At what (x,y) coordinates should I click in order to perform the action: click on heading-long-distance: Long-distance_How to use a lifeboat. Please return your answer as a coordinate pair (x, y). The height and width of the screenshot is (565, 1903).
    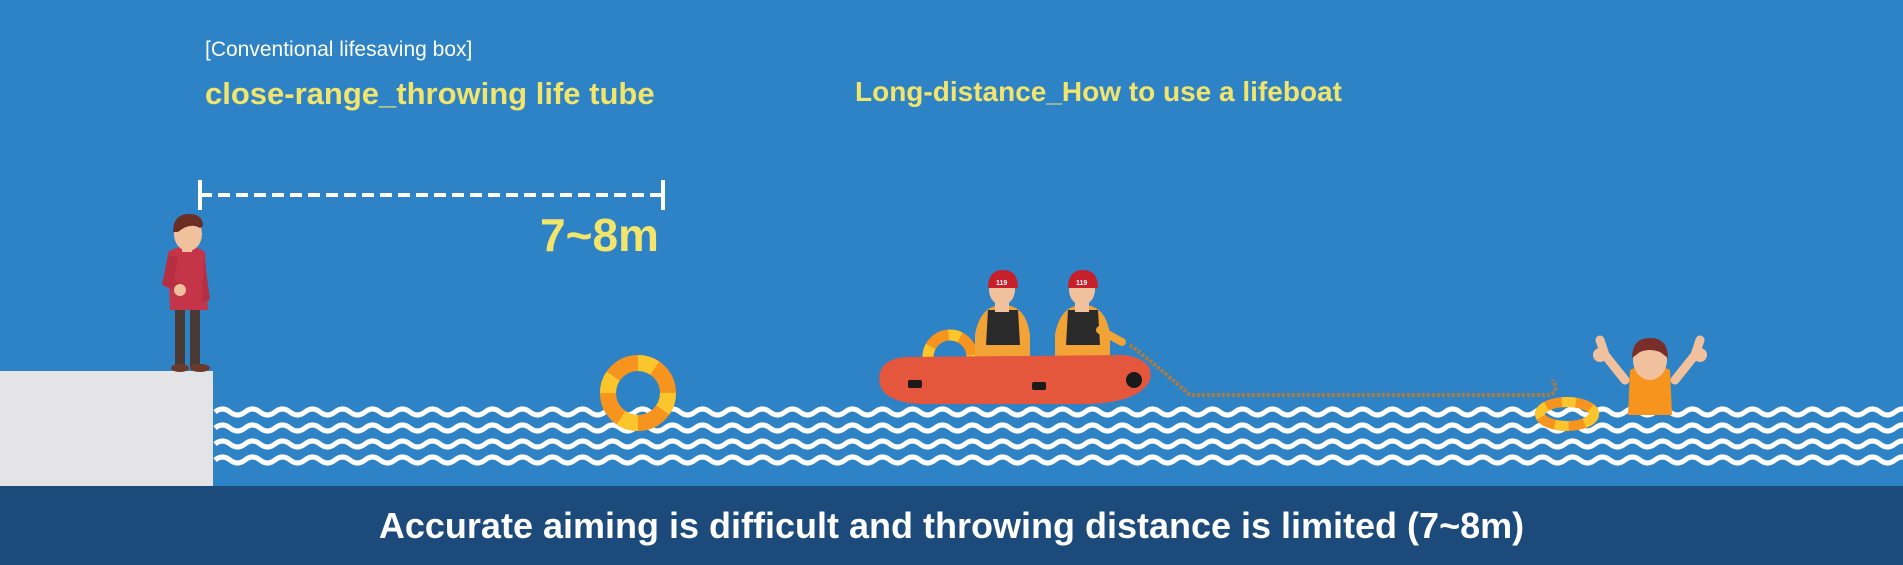
    Looking at the image, I should click on (1098, 91).